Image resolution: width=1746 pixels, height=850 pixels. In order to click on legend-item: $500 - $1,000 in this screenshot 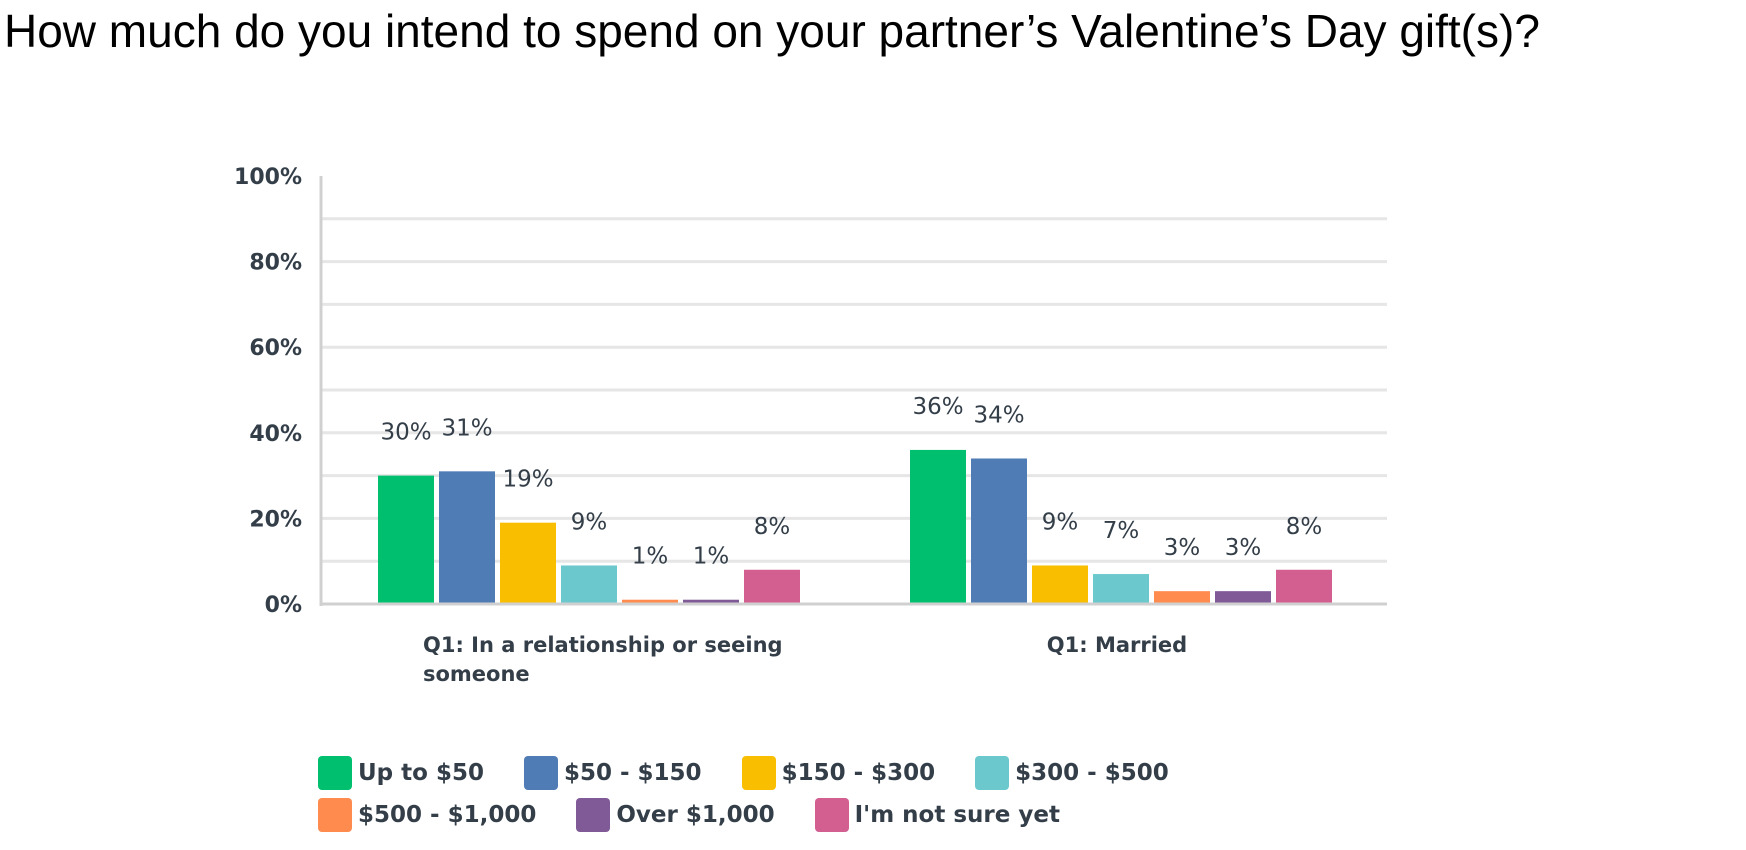, I will do `click(427, 815)`.